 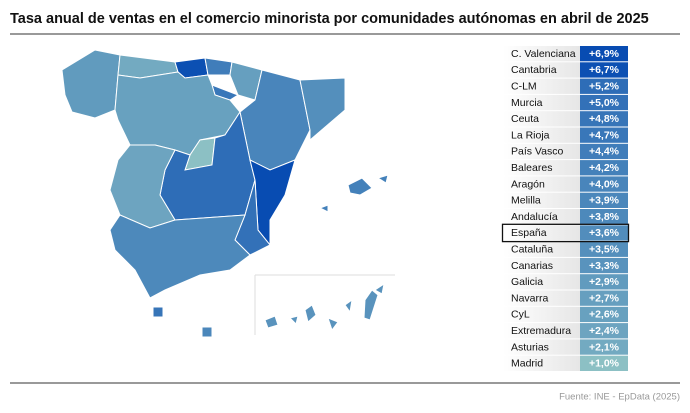 I want to click on value-label: +2,6%, so click(x=604, y=315).